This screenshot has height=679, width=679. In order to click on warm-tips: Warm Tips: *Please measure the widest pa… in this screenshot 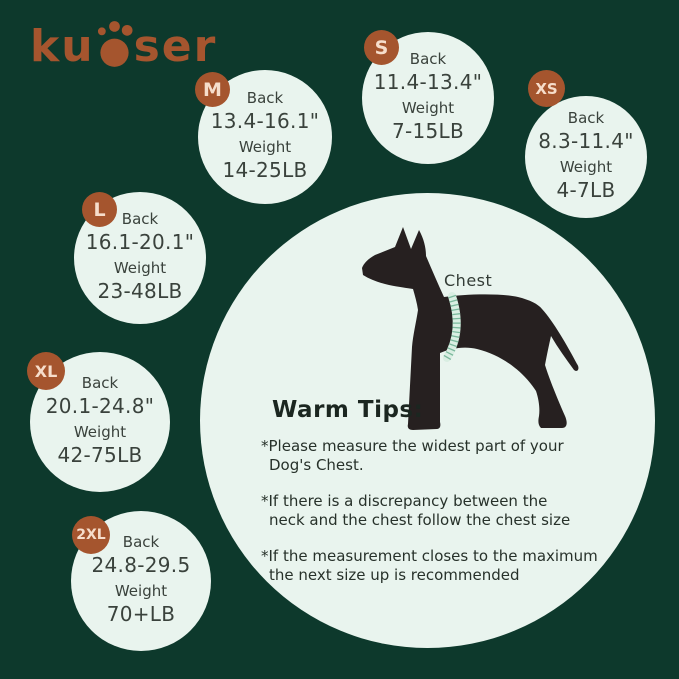, I will do `click(429, 499)`.